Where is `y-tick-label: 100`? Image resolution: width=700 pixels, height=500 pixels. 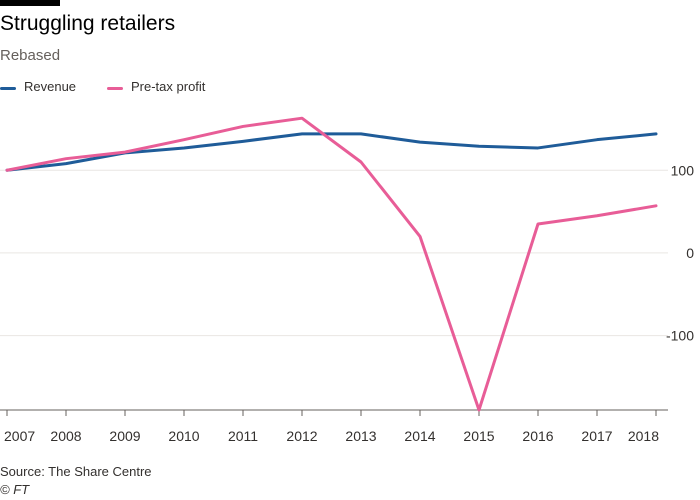
y-tick-label: 100 is located at coordinates (683, 170).